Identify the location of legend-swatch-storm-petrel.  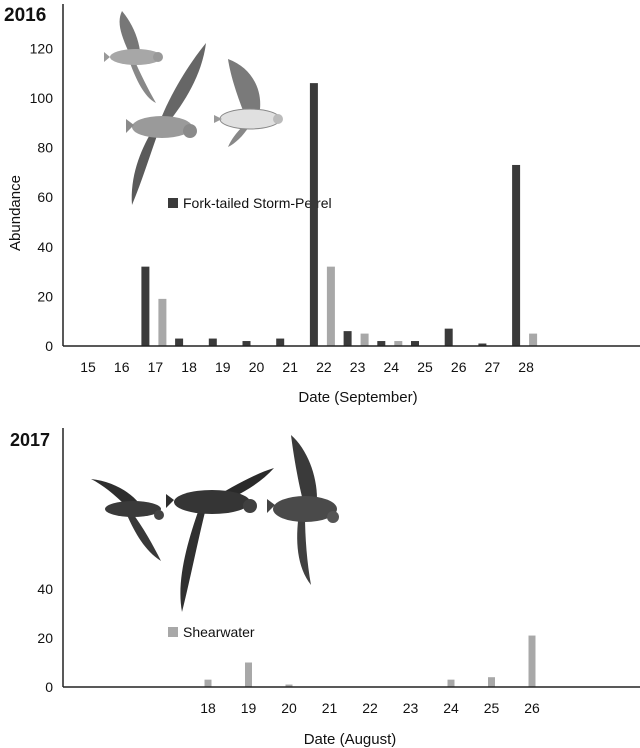
(173, 203).